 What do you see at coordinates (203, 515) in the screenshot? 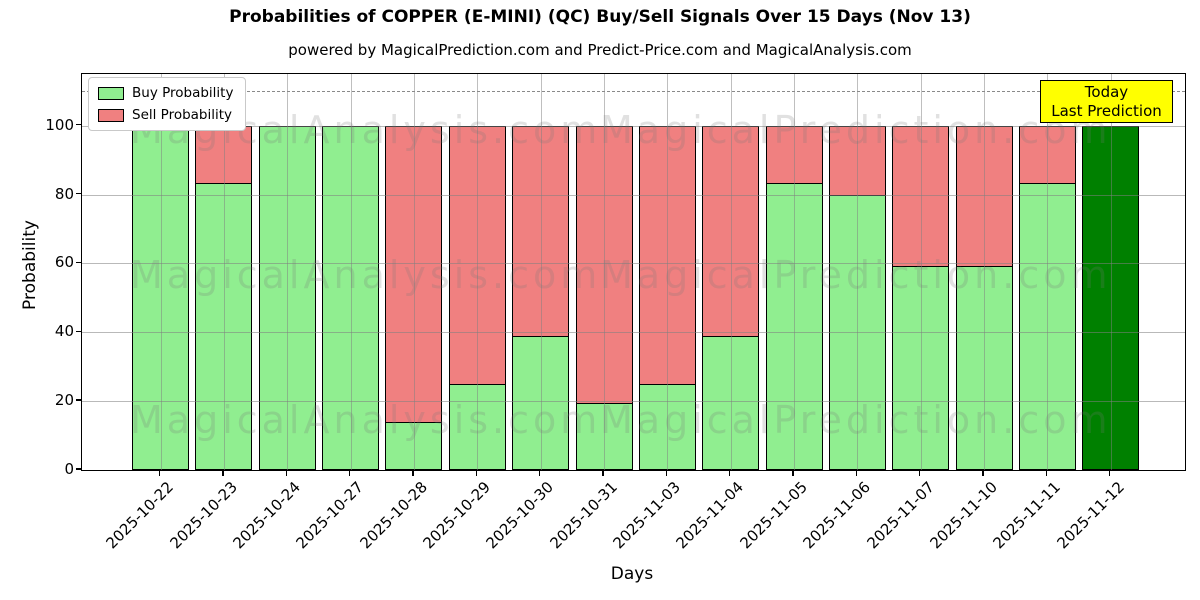
I see `x-tick-label: 2025-10-23` at bounding box center [203, 515].